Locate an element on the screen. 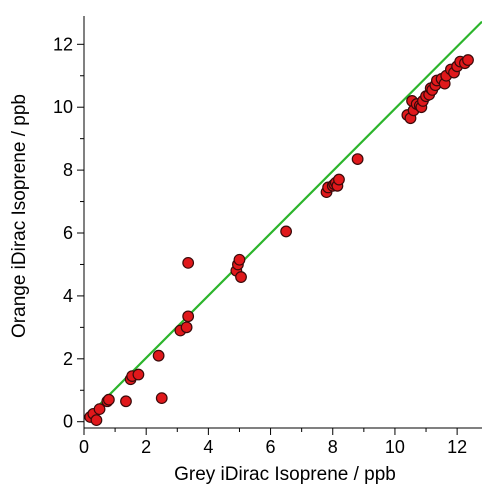 The height and width of the screenshot is (493, 482). y-tick-label: 6 is located at coordinates (68, 233).